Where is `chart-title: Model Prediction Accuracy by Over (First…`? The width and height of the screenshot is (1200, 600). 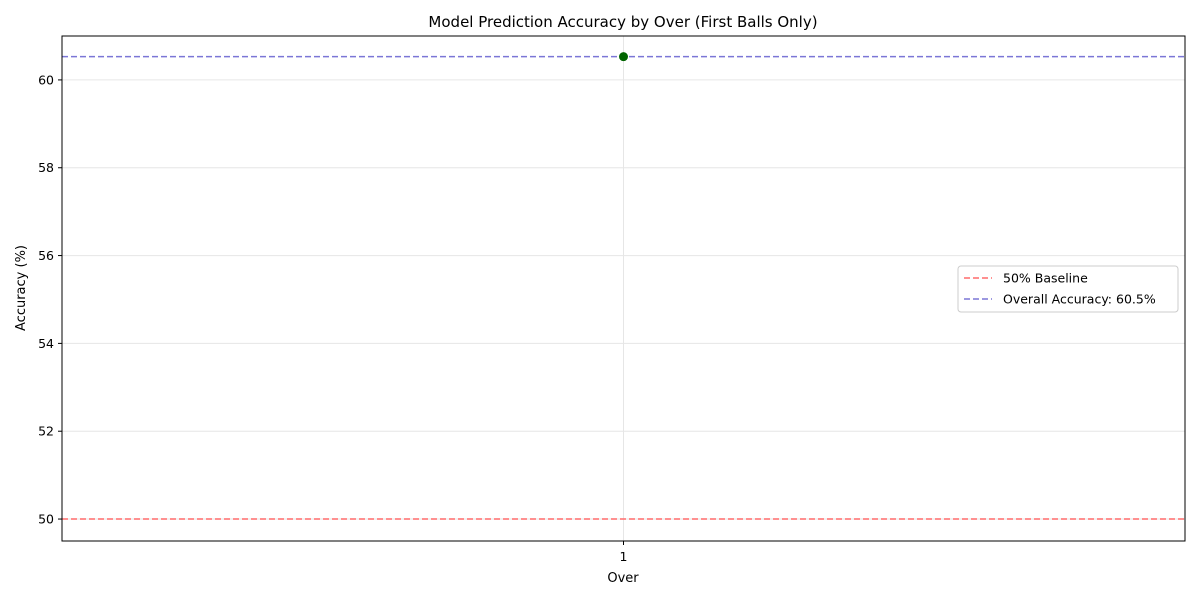 chart-title: Model Prediction Accuracy by Over (First… is located at coordinates (622, 22).